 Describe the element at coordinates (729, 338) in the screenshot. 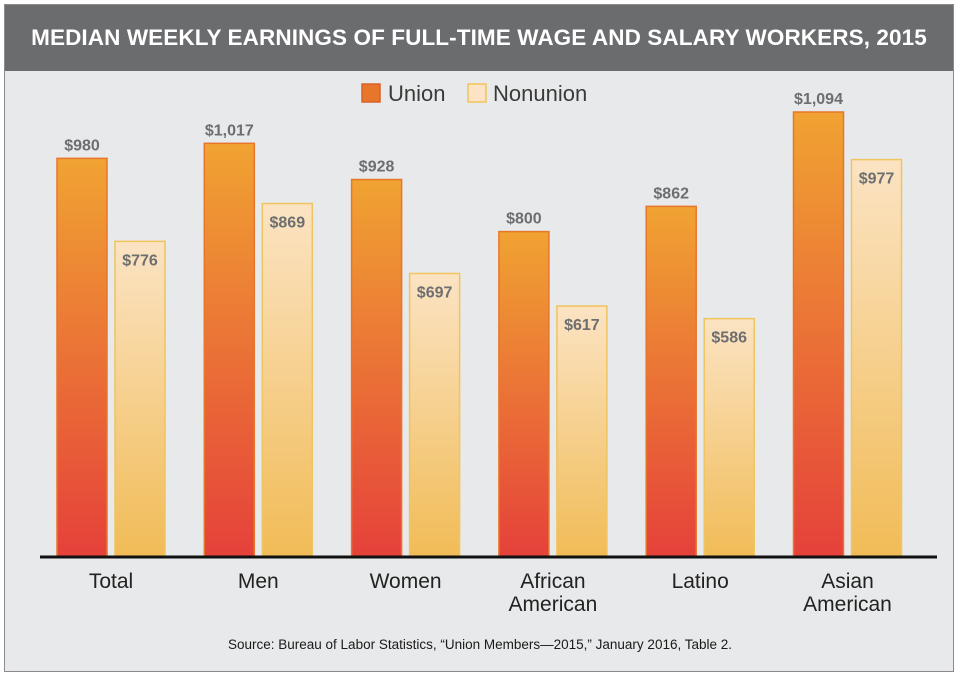

I see `value-label-nonunion: $586` at that location.